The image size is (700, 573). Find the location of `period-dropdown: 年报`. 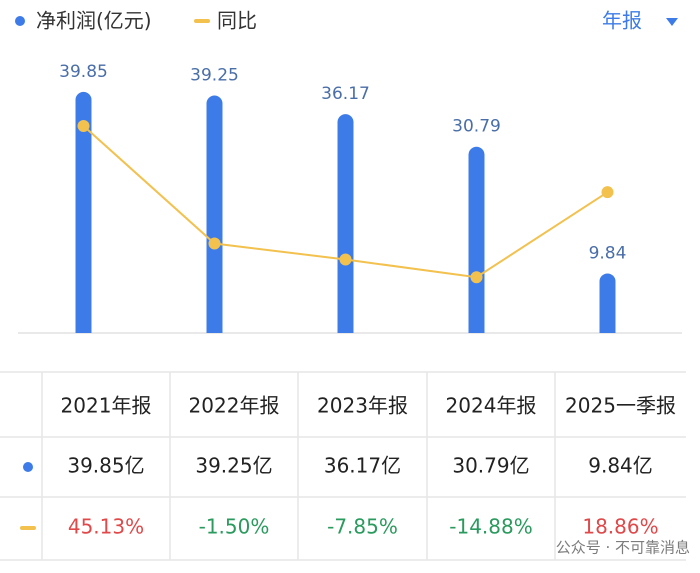

period-dropdown: 年报 is located at coordinates (640, 21).